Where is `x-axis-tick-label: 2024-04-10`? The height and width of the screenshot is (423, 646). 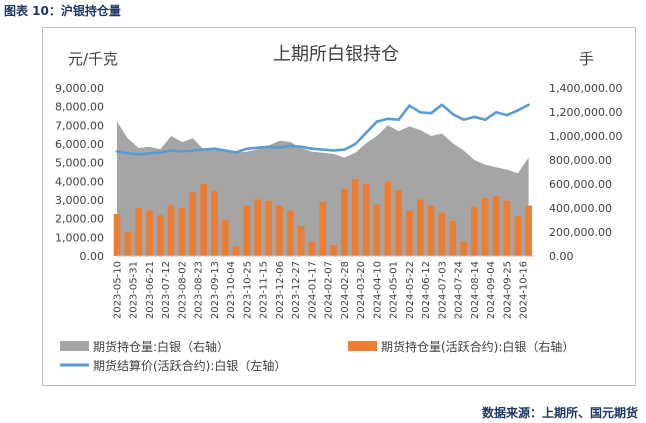 x-axis-tick-label: 2024-04-10 is located at coordinates (377, 290).